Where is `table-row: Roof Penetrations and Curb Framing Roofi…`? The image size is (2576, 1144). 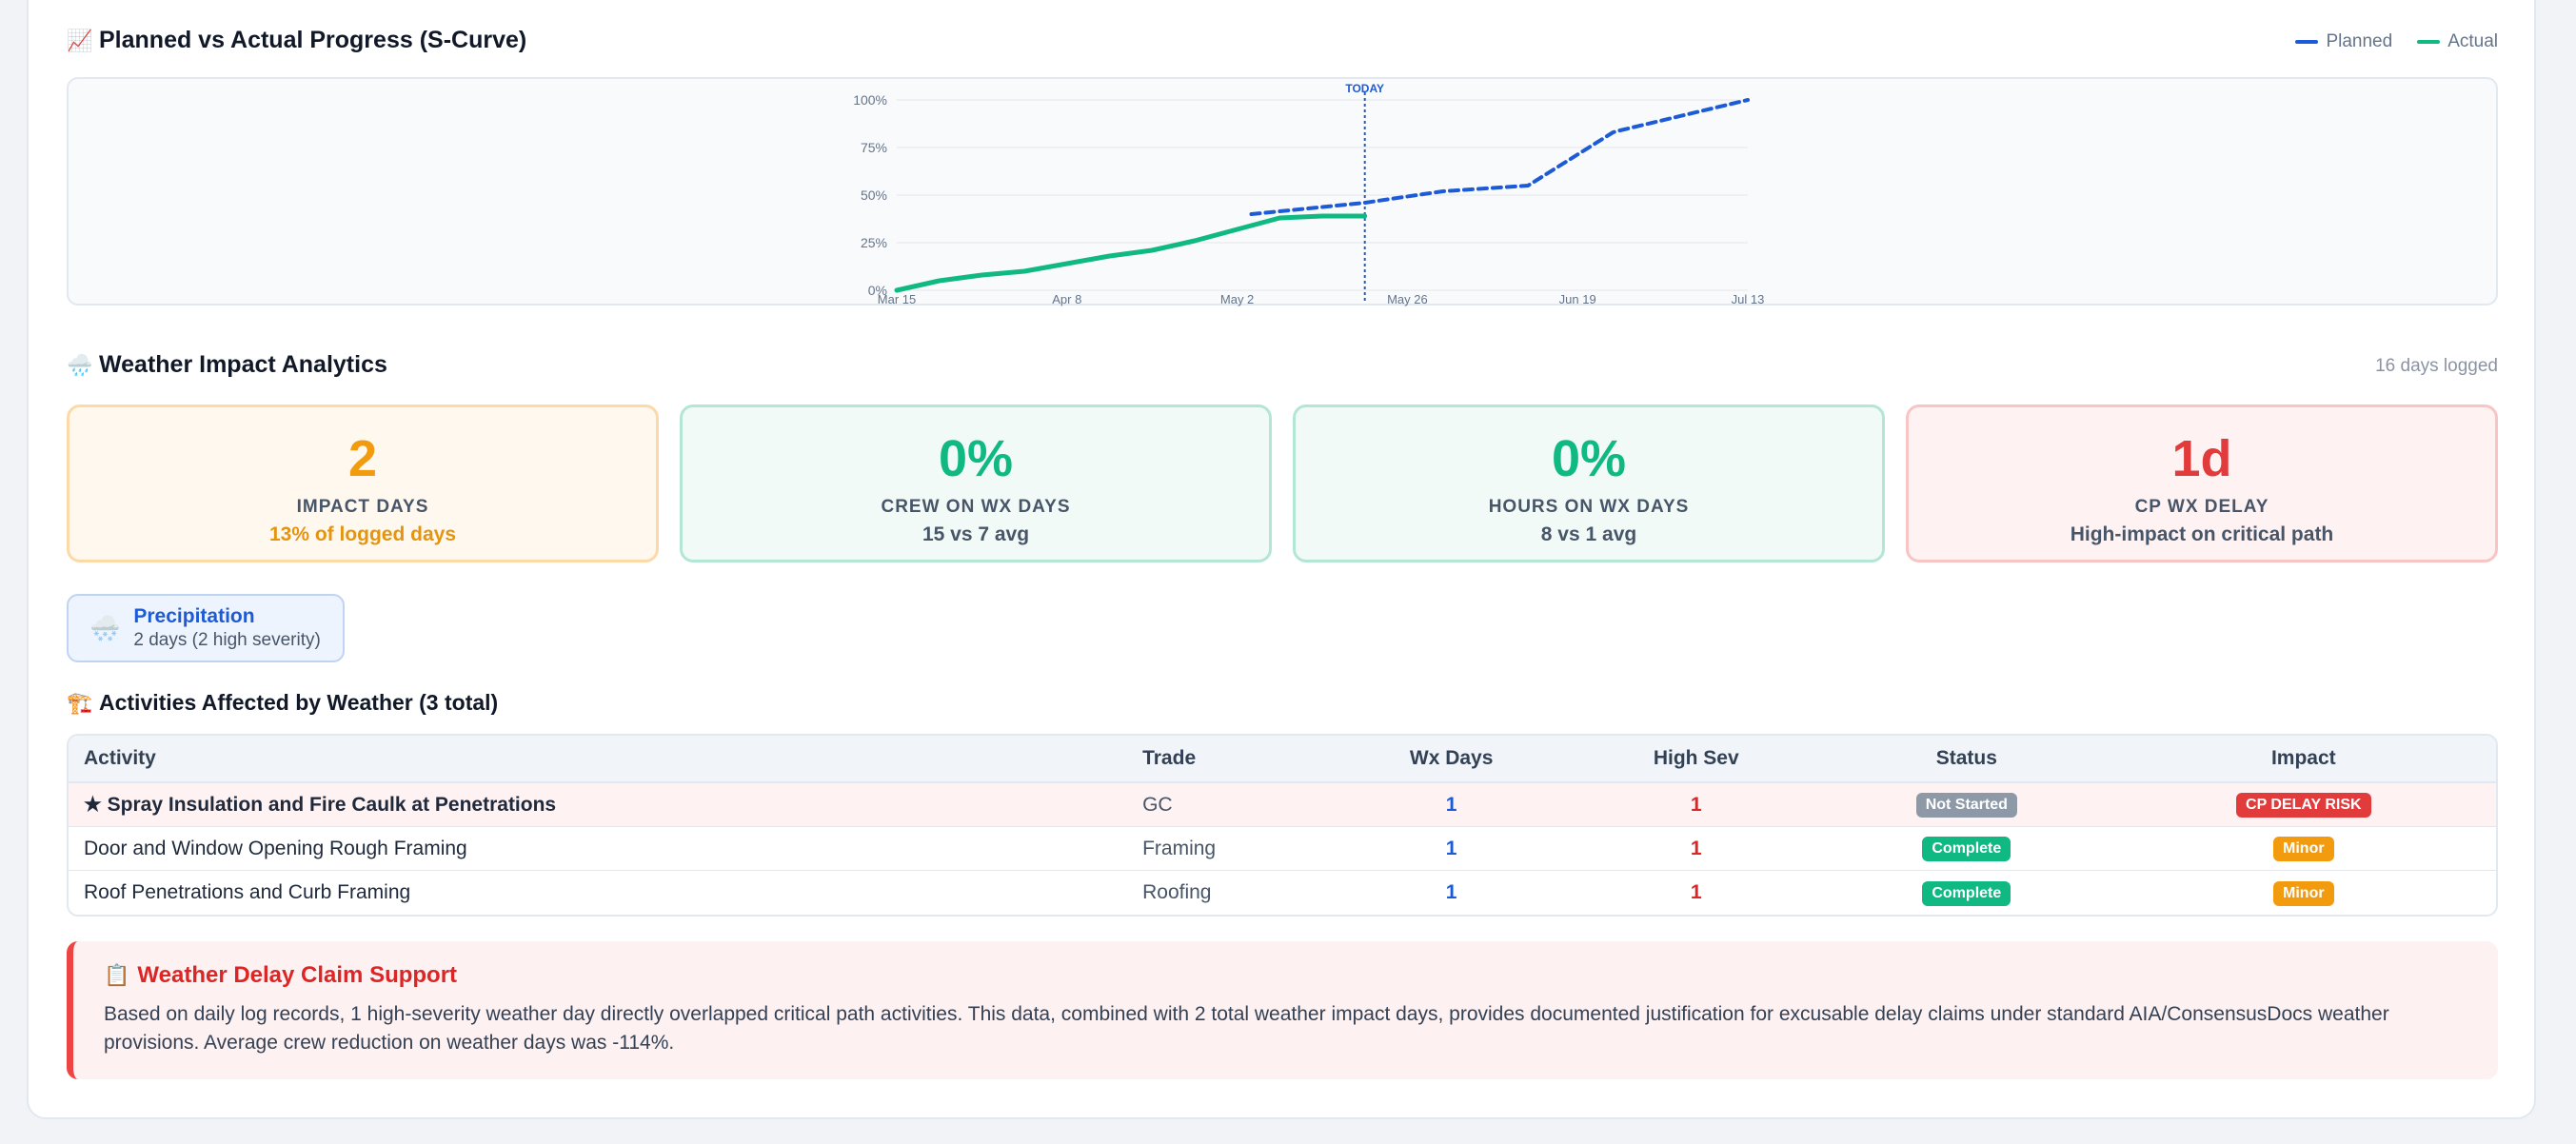 table-row: Roof Penetrations and Curb Framing Roofi… is located at coordinates (1282, 893).